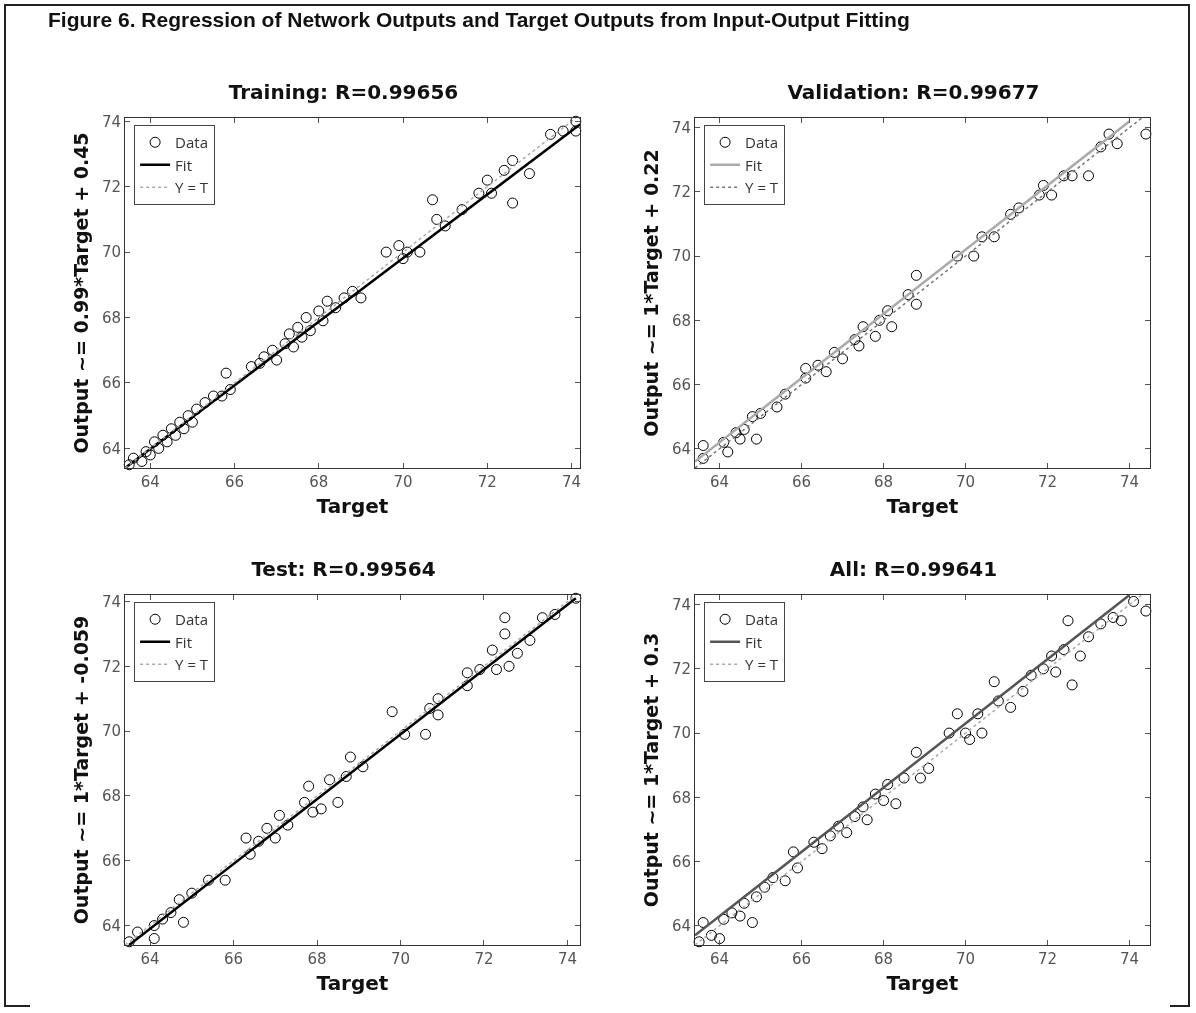  I want to click on y-axis-title: Output ~= 1*Target + 0.22, so click(650, 293).